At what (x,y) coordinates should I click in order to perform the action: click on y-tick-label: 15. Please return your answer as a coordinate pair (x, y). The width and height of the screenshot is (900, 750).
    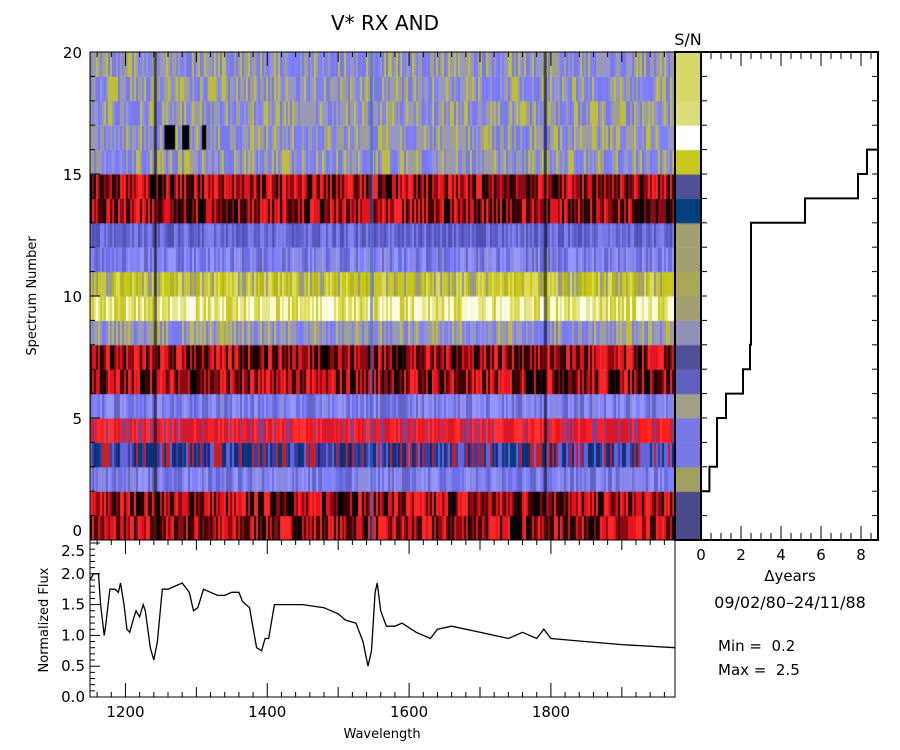
    Looking at the image, I should click on (72, 175).